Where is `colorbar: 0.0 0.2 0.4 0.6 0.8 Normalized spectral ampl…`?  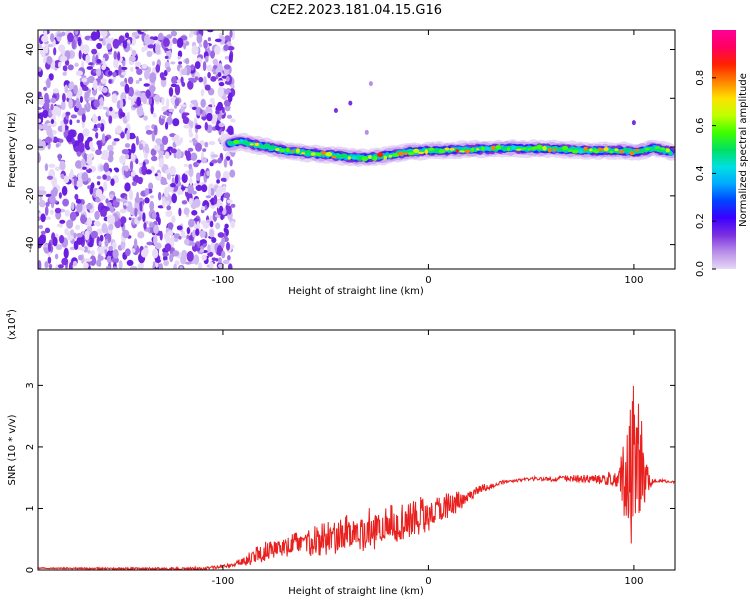
colorbar: 0.0 0.2 0.4 0.6 0.8 Normalized spectral ampl… is located at coordinates (722, 153).